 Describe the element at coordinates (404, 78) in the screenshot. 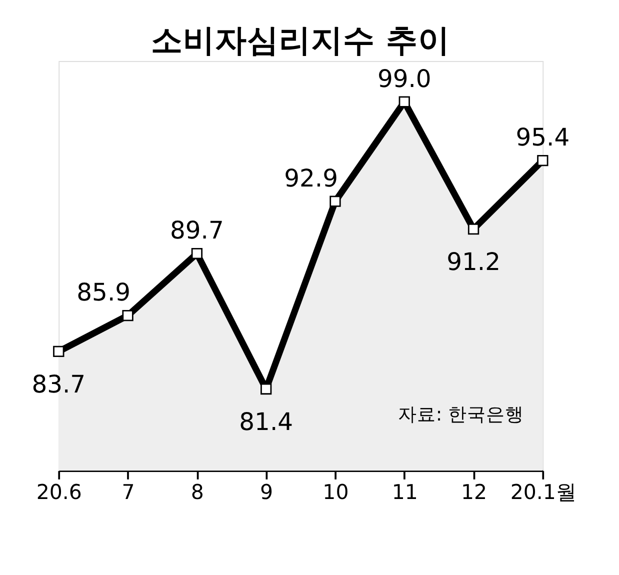

I see `data-label: 99.0` at that location.